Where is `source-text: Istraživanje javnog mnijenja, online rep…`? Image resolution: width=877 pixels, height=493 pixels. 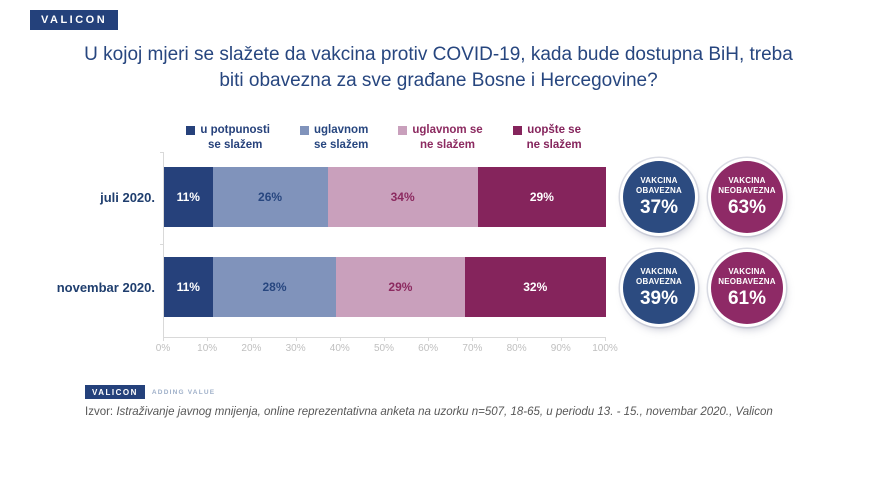
source-text: Istraživanje javnog mnijenja, online rep… is located at coordinates (444, 412).